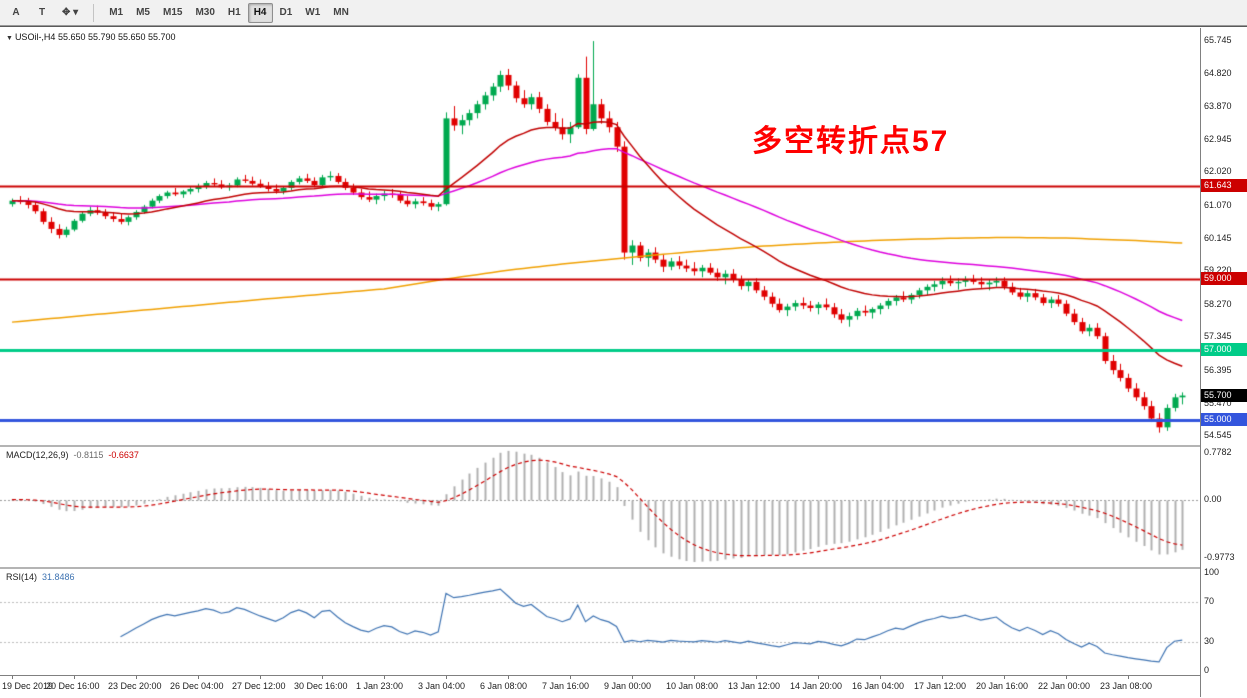 The height and width of the screenshot is (698, 1247). What do you see at coordinates (341, 13) in the screenshot?
I see `timeframe-mn-button: MN` at bounding box center [341, 13].